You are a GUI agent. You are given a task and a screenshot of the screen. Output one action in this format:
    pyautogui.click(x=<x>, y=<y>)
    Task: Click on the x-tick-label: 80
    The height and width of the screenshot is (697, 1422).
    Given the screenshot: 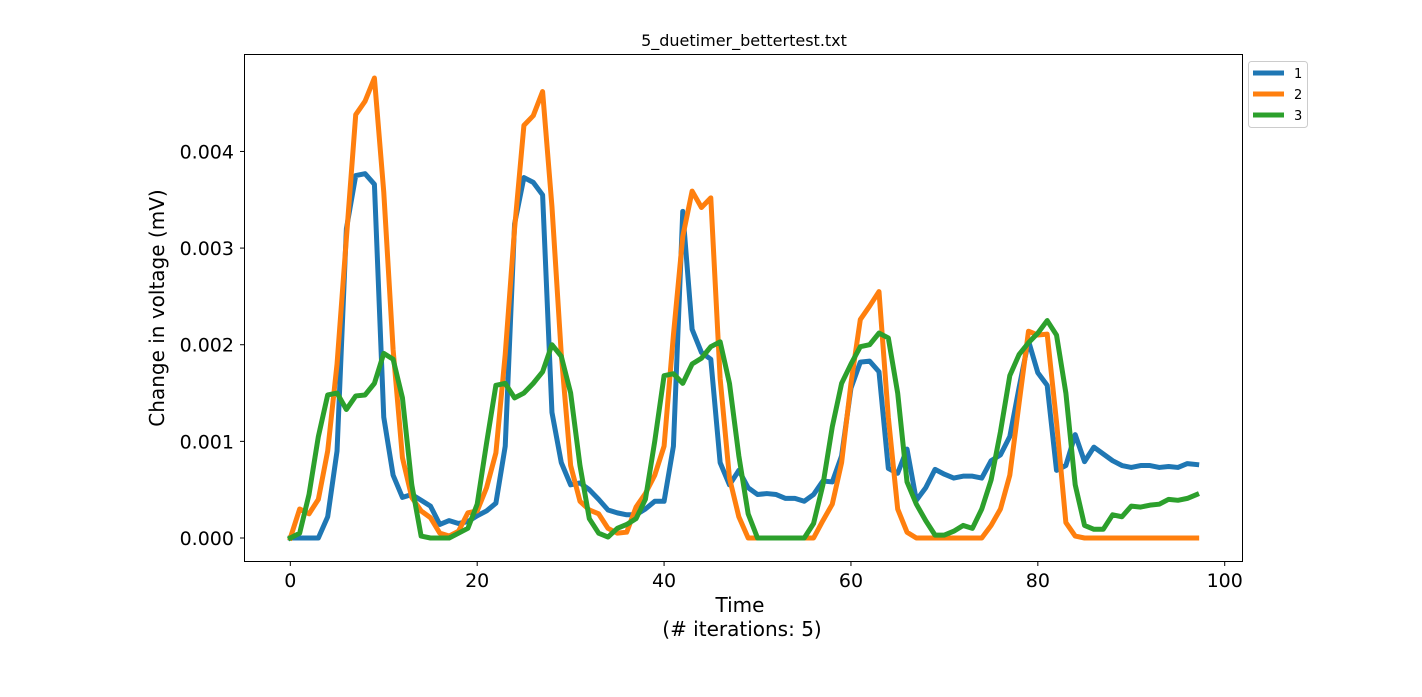 What is the action you would take?
    pyautogui.click(x=1038, y=581)
    